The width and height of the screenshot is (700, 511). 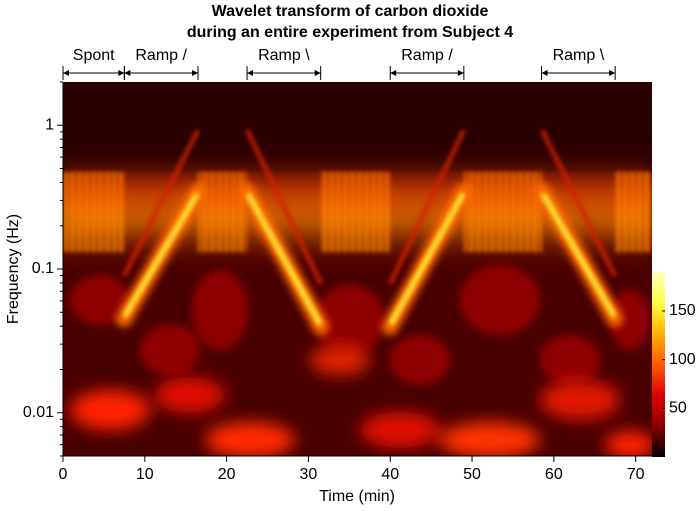 I want to click on x-axis-label: Time (min), so click(x=357, y=496).